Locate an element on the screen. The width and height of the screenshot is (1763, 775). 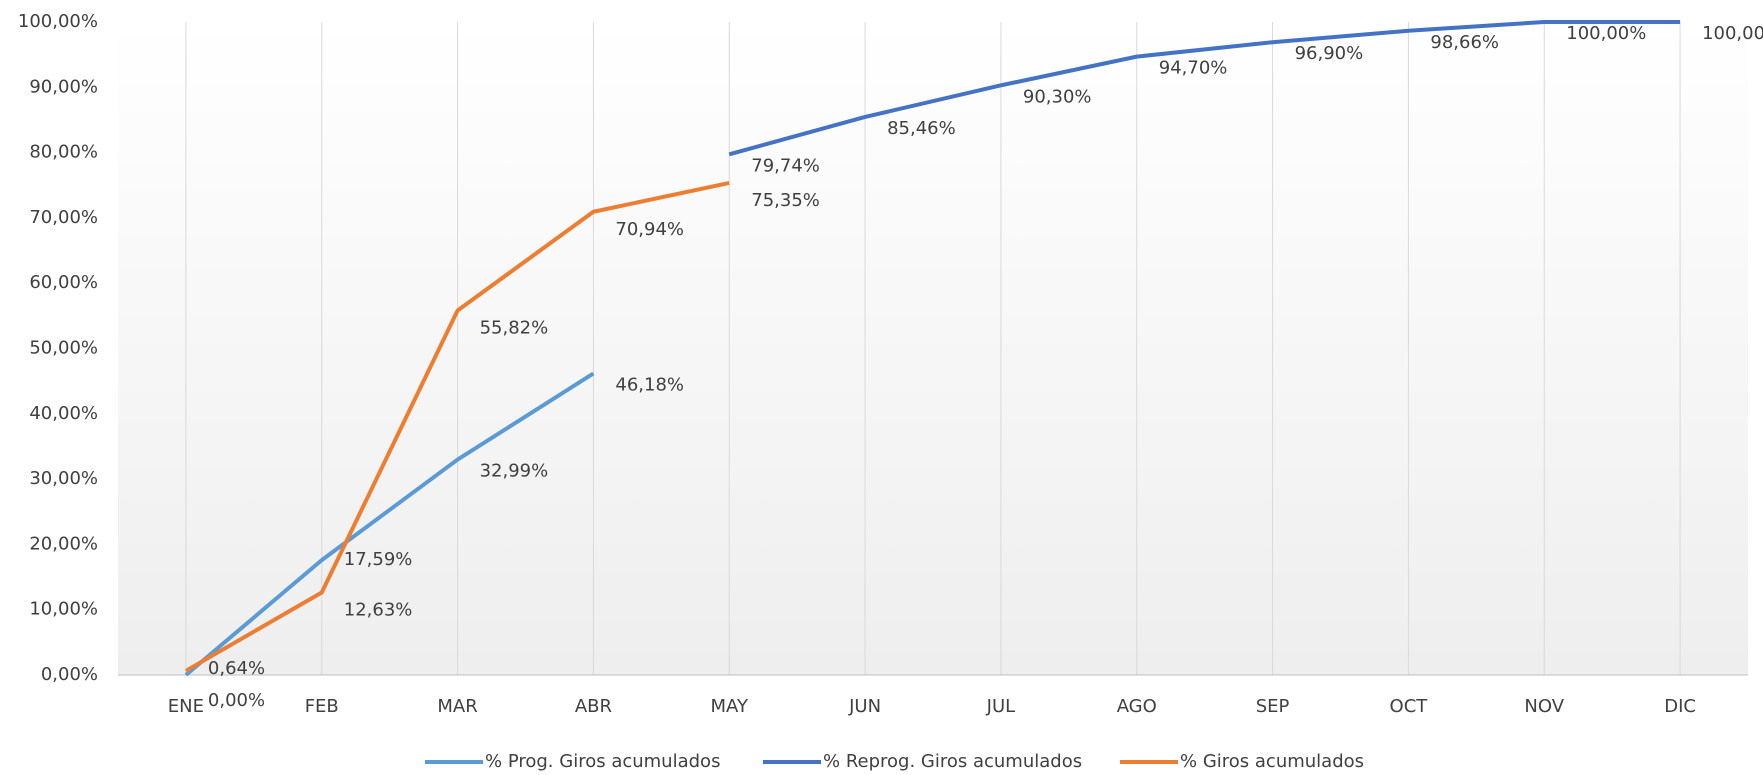
x-tick-label: ENE is located at coordinates (186, 706).